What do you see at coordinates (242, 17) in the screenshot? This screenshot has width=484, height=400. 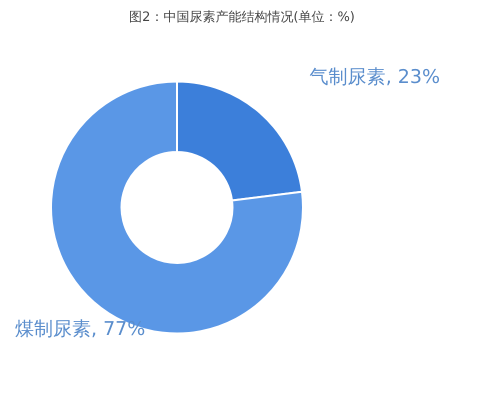 I see `chart-title: 图2：中国尿素产能结构情况(单位：%)` at bounding box center [242, 17].